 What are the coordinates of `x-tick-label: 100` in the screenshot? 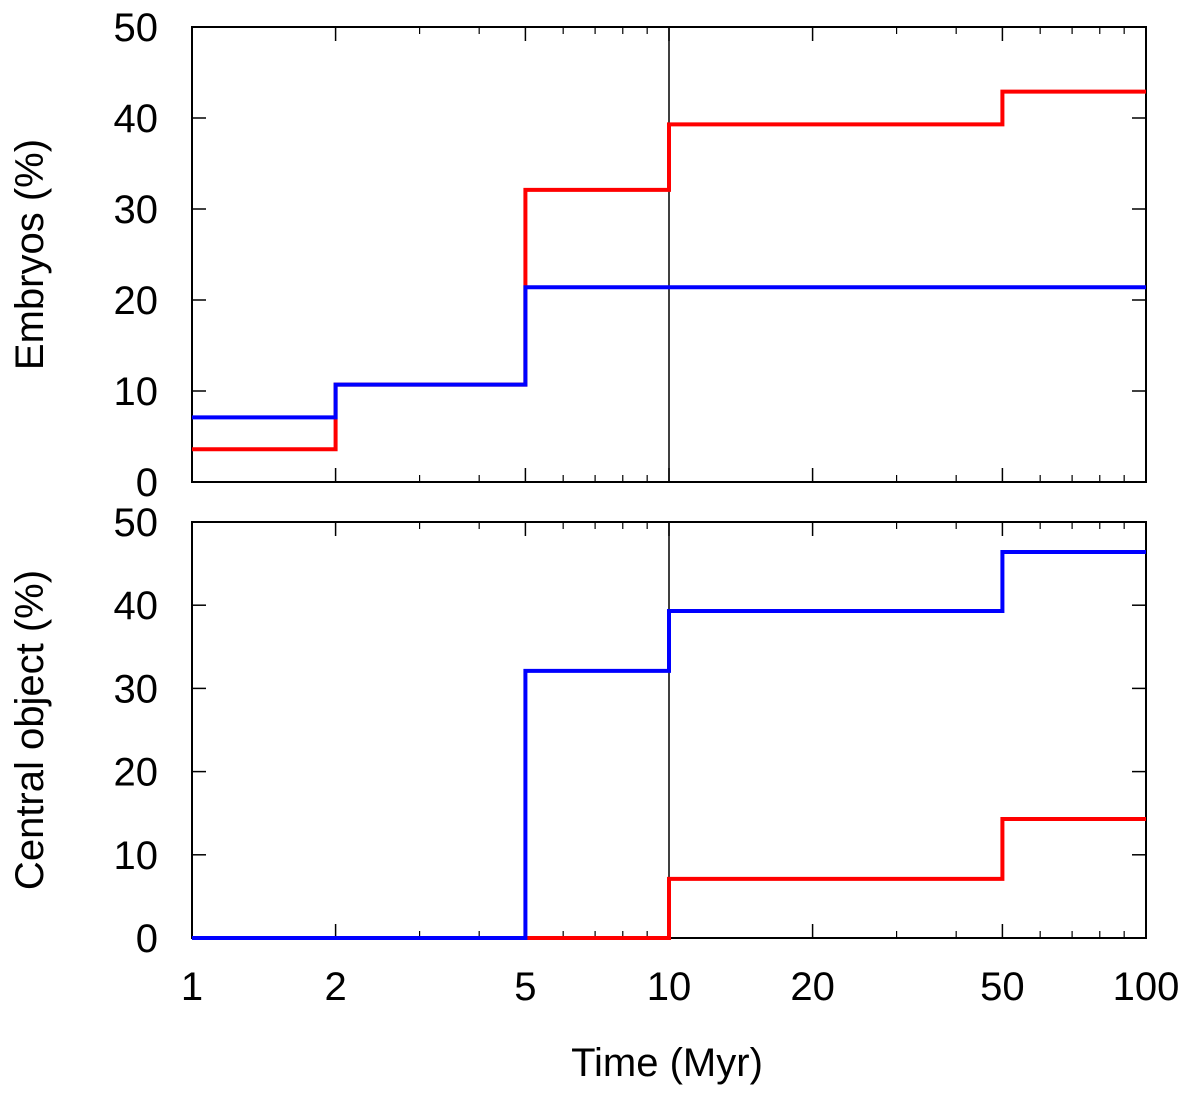 It's located at (1146, 987).